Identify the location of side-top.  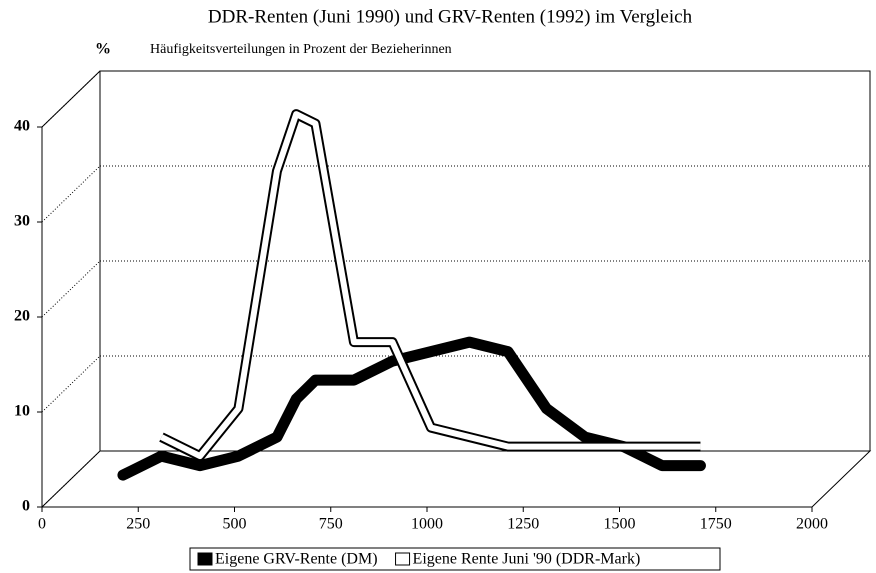
(71, 99).